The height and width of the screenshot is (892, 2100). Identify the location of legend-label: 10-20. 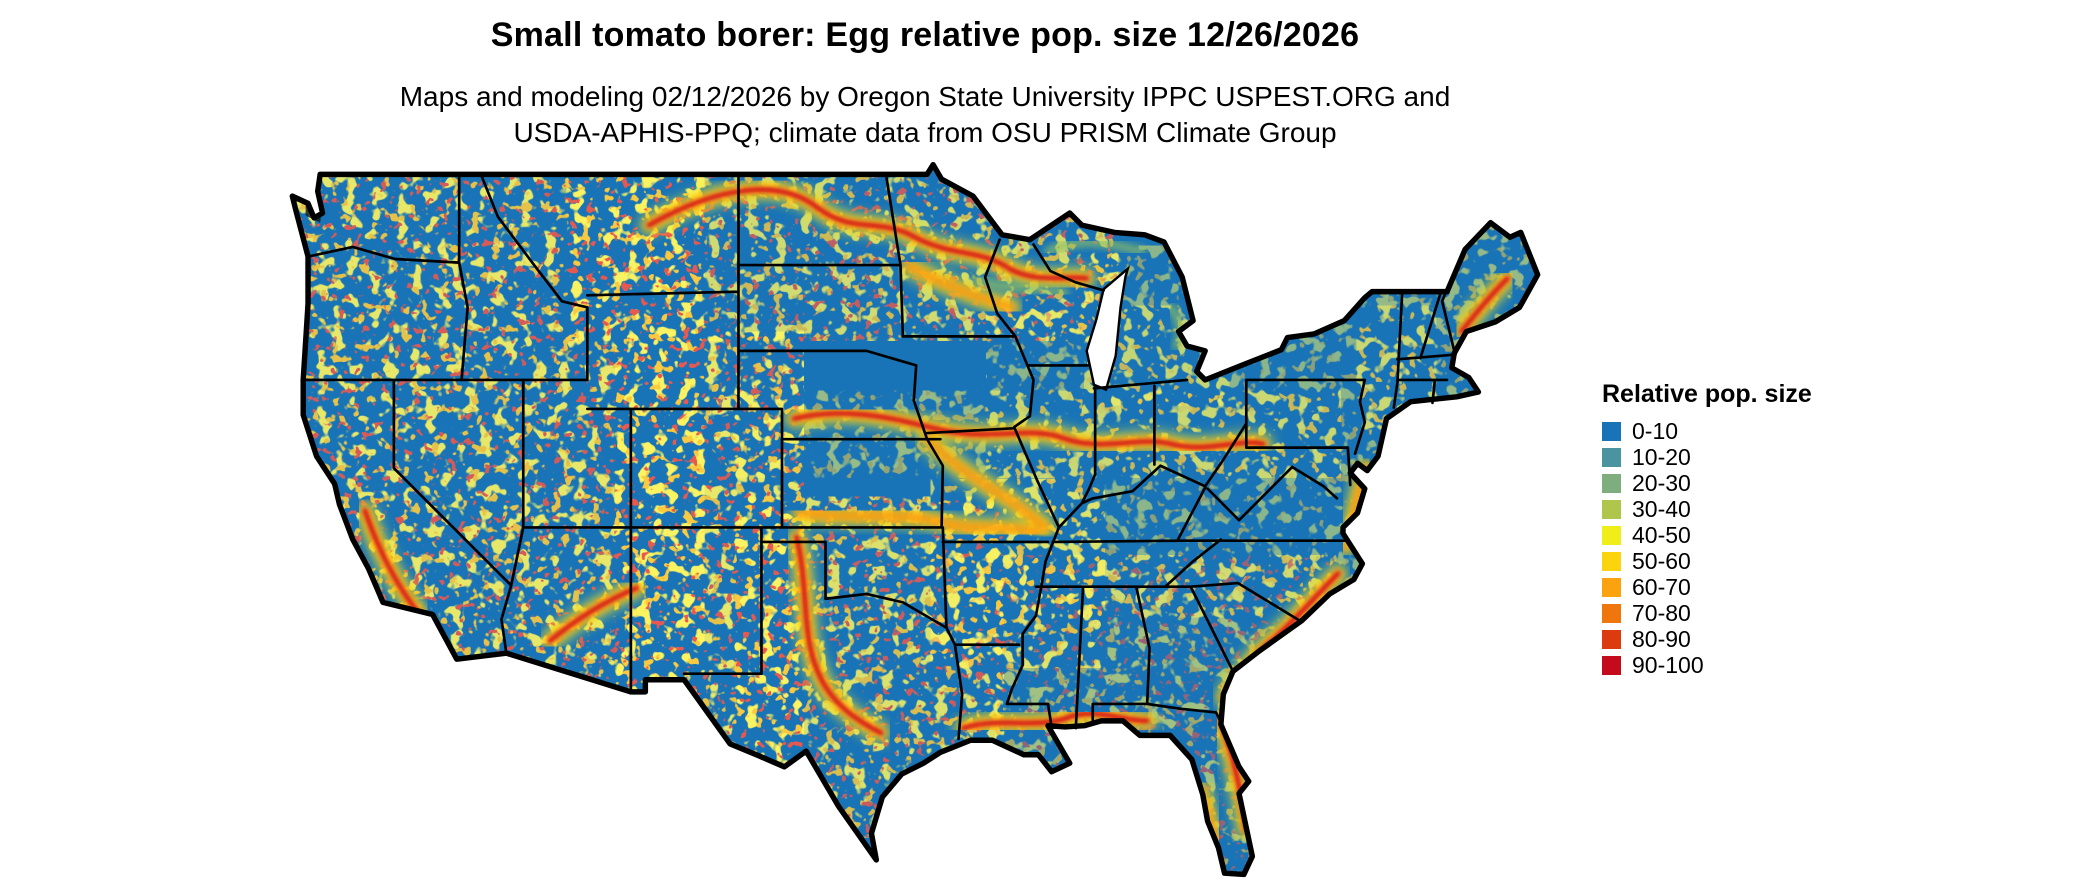
(1661, 457).